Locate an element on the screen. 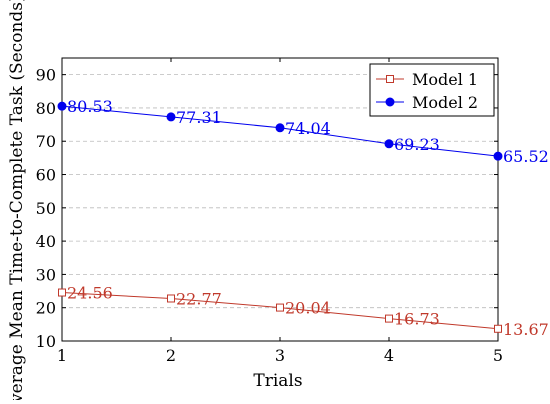  legend-label: Model 1 is located at coordinates (445, 79).